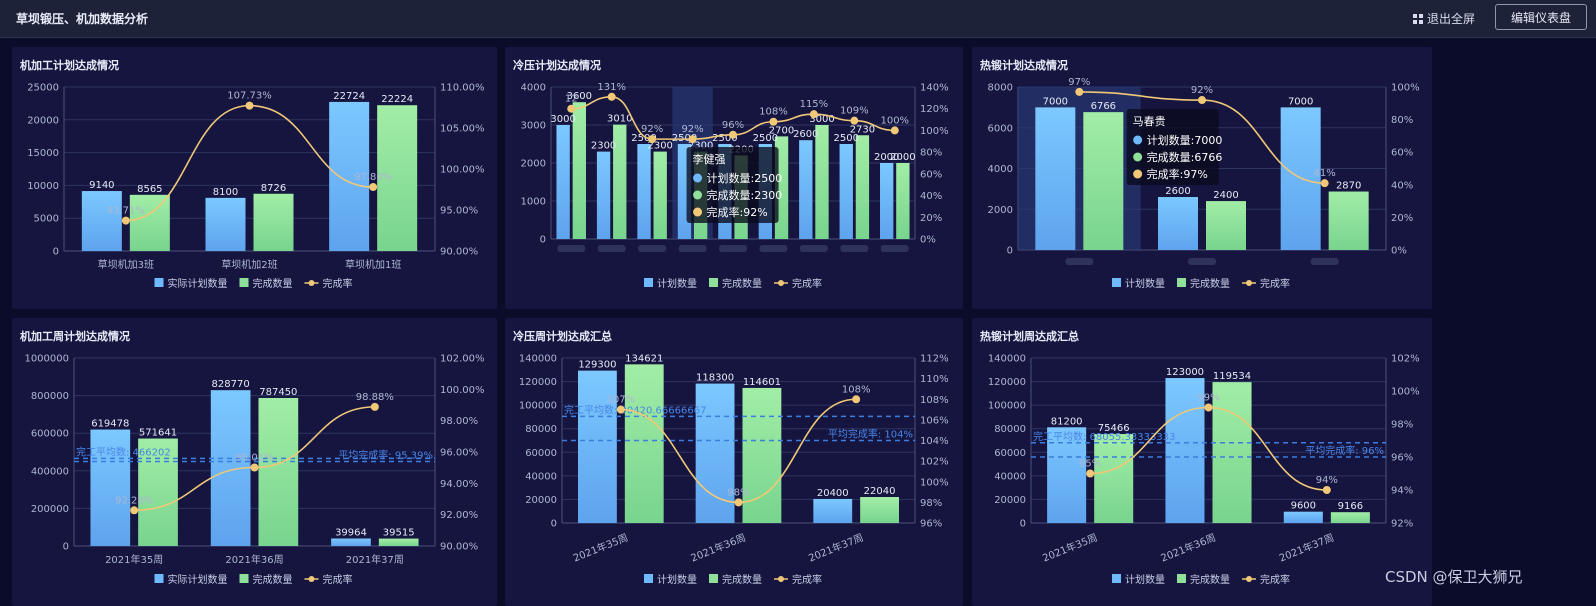 This screenshot has height=606, width=1596. What do you see at coordinates (158, 433) in the screenshot?
I see `done-value-label: 571641` at bounding box center [158, 433].